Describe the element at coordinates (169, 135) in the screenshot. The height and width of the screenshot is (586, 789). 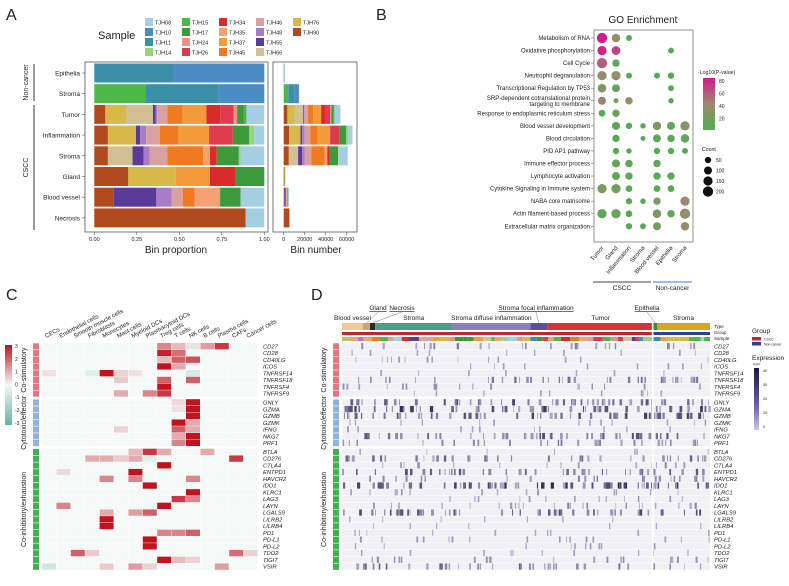
I see `bar-segment-TJH45` at that location.